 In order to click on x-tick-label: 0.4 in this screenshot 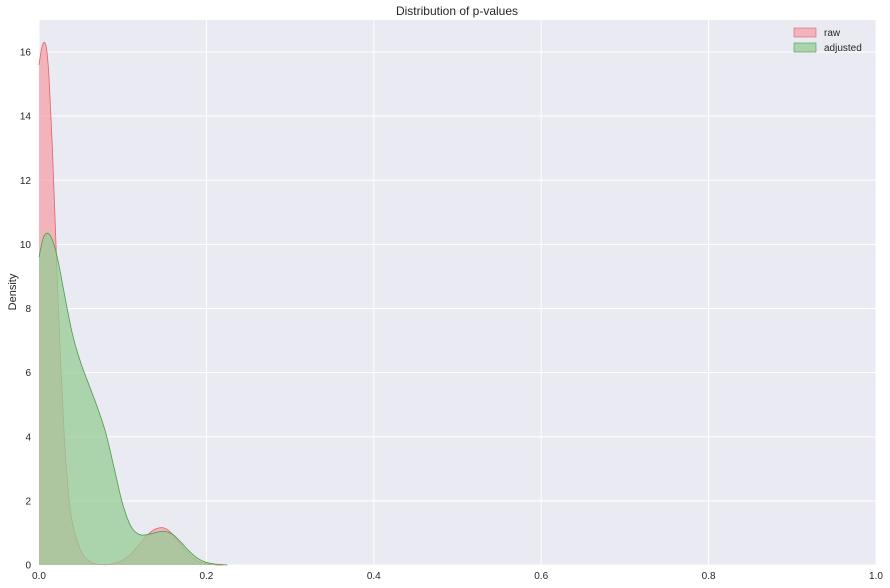, I will do `click(374, 576)`.